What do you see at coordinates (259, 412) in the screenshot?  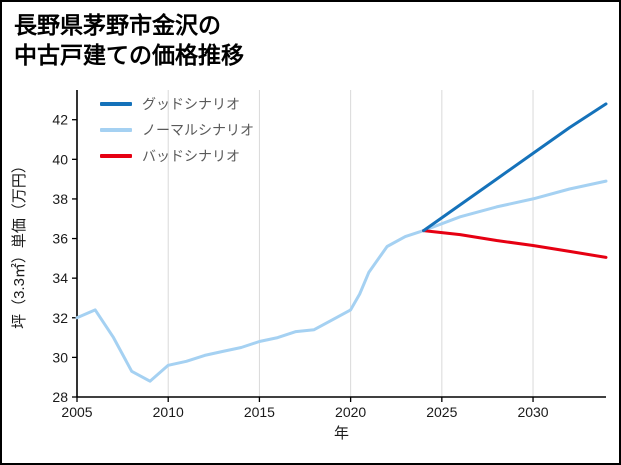 I see `svg-text: 2015` at bounding box center [259, 412].